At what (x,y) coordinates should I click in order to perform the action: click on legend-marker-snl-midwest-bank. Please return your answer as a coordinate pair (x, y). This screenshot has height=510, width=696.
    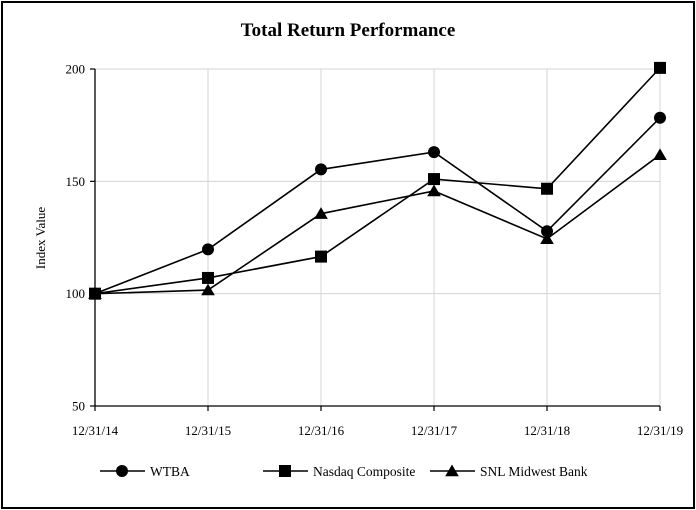
    Looking at the image, I should click on (452, 470).